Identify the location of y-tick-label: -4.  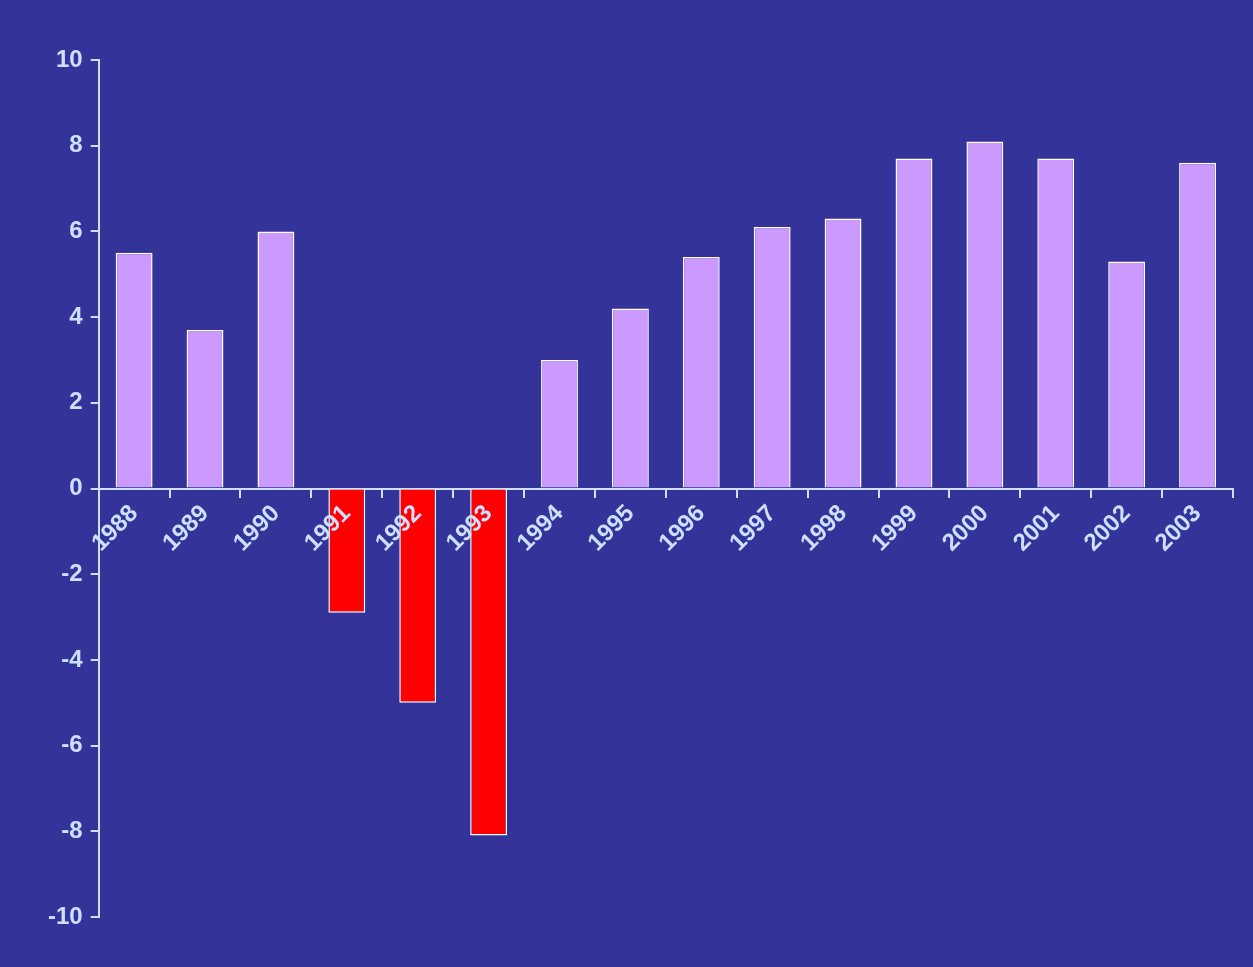
(72, 658).